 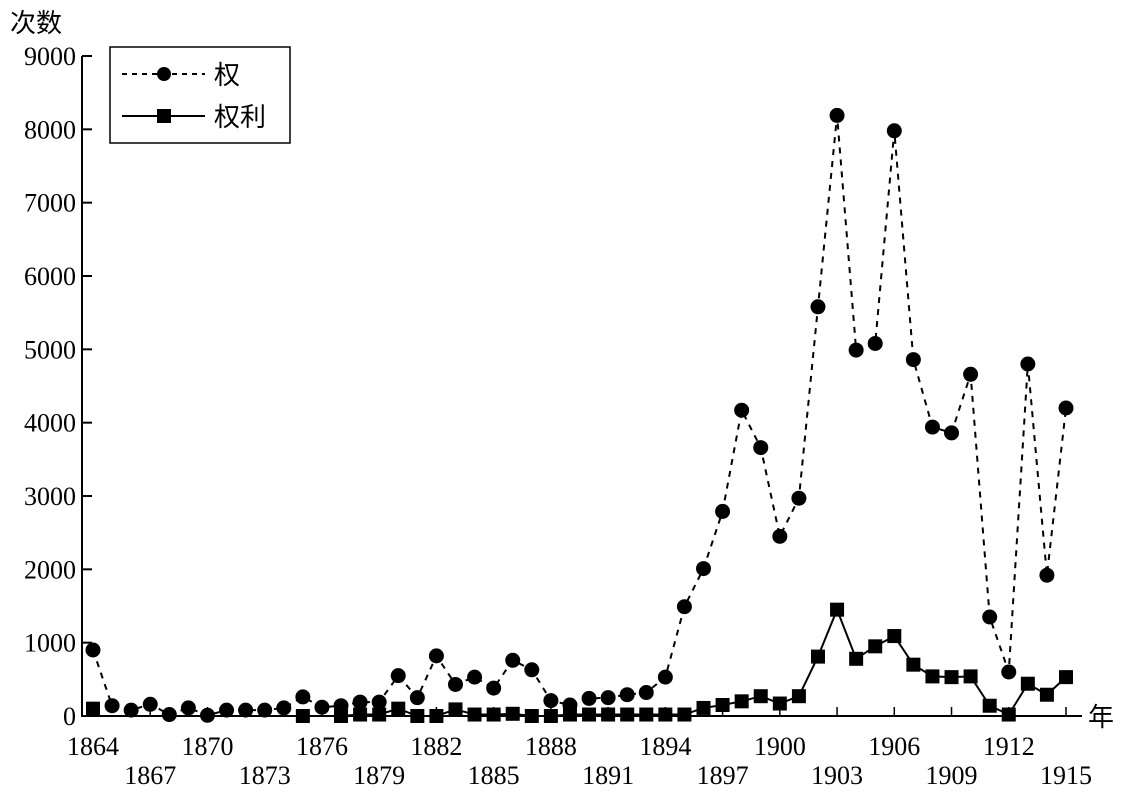 I want to click on x-tick-label: 1876, so click(x=322, y=746).